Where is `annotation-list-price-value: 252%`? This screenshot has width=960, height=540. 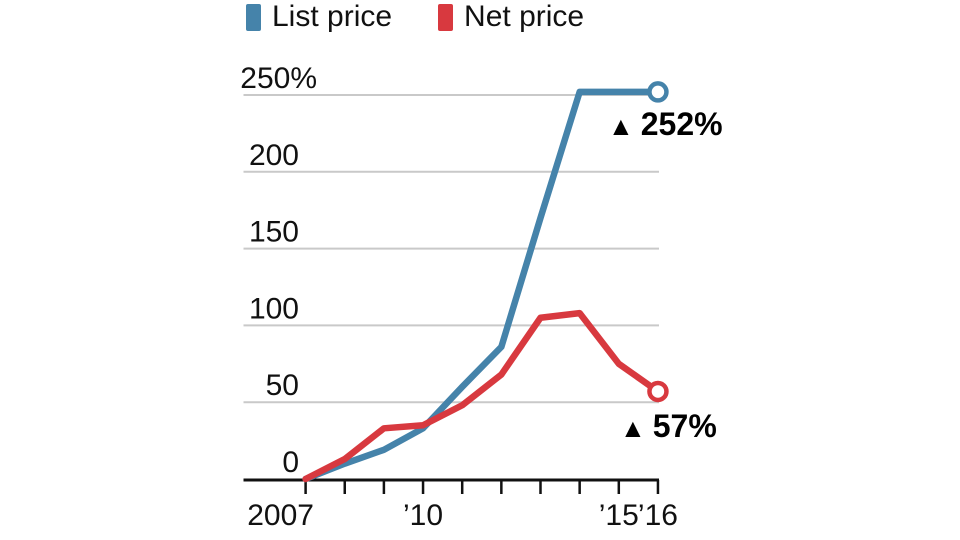 annotation-list-price-value: 252% is located at coordinates (681, 124).